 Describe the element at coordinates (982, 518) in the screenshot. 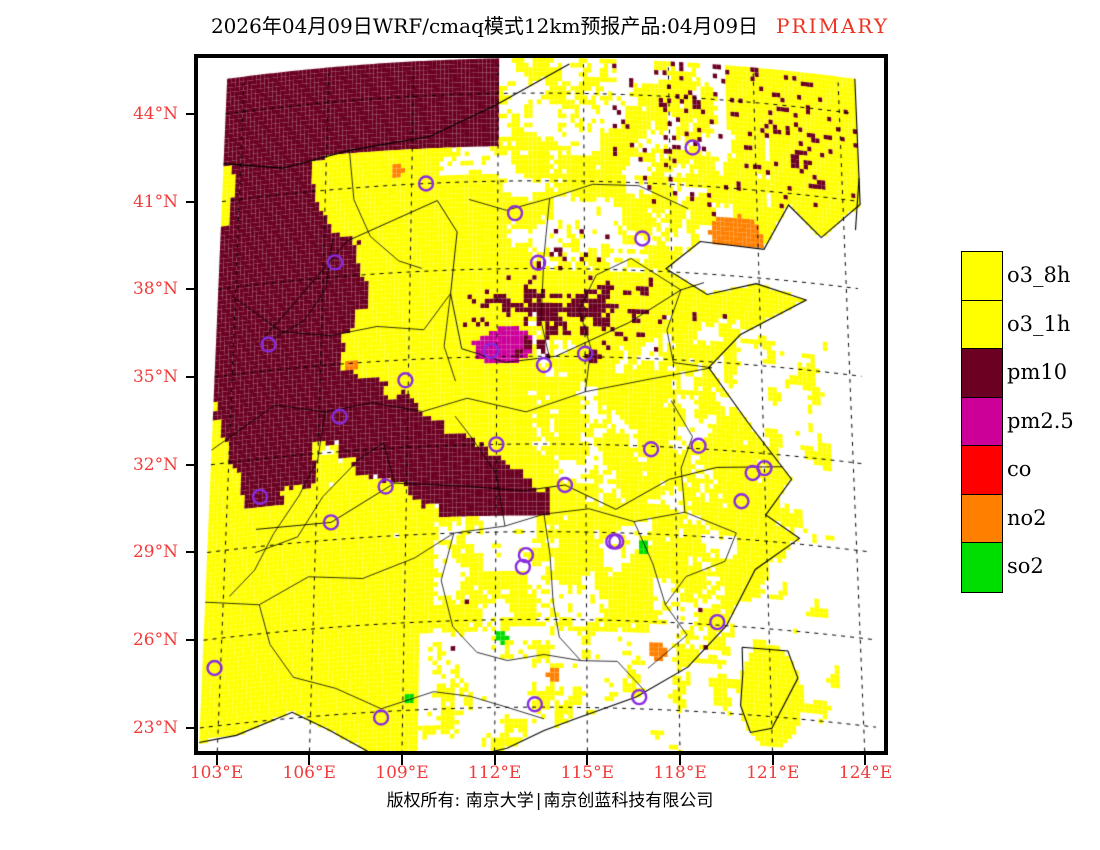

I see `legend-swatch-no2` at that location.